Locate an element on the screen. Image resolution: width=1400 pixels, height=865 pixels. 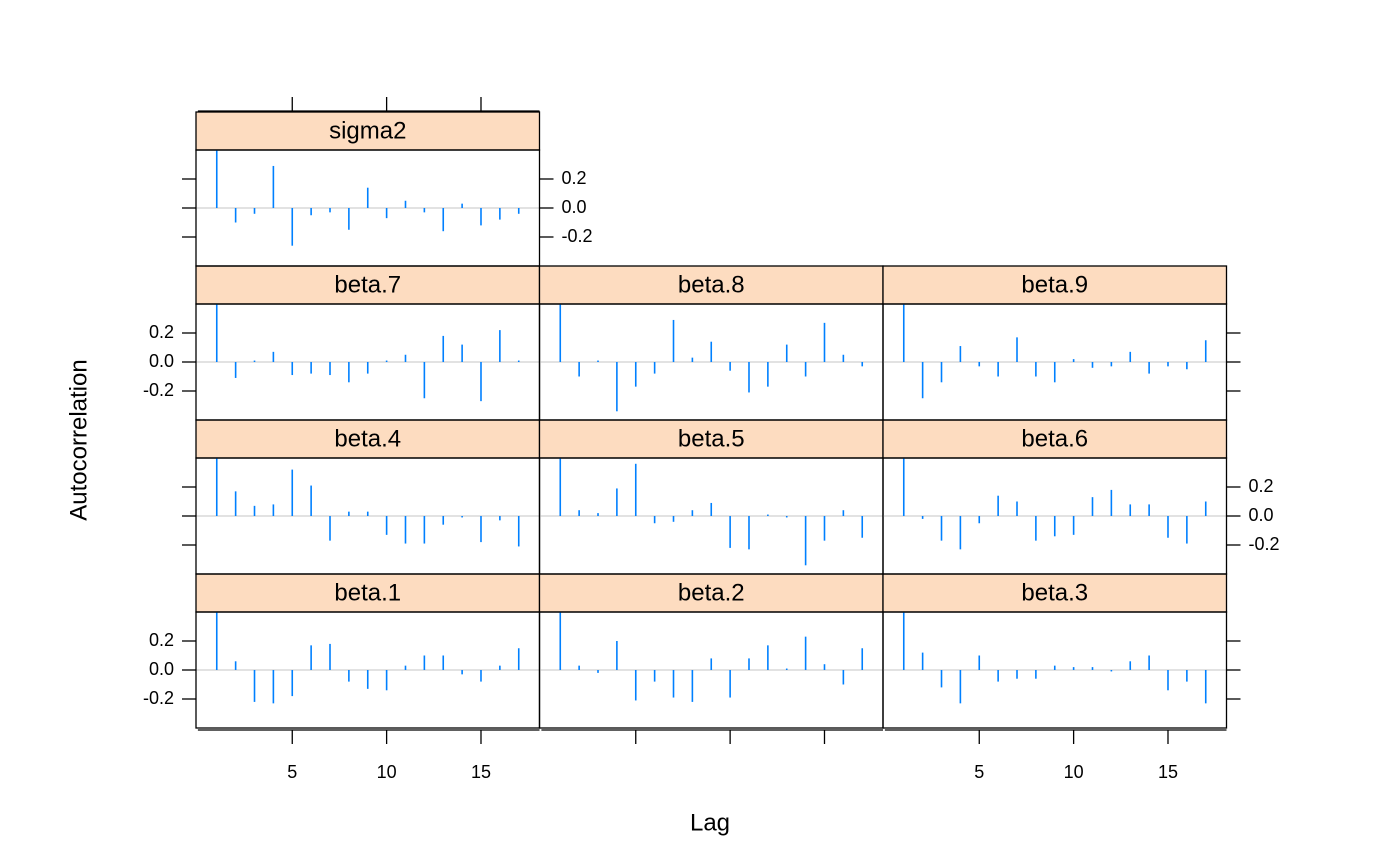
strip-label: beta.6 is located at coordinates (1054, 438).